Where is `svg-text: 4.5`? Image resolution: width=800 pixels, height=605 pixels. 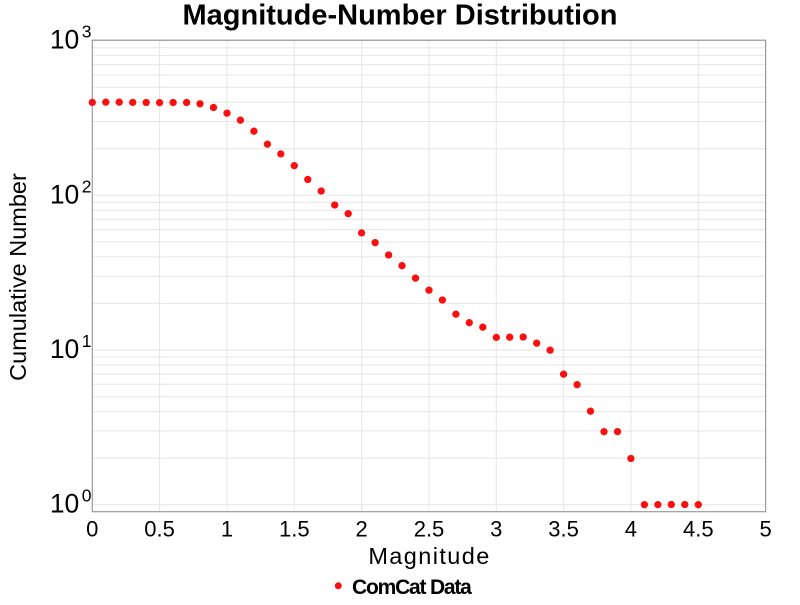
svg-text: 4.5 is located at coordinates (698, 529).